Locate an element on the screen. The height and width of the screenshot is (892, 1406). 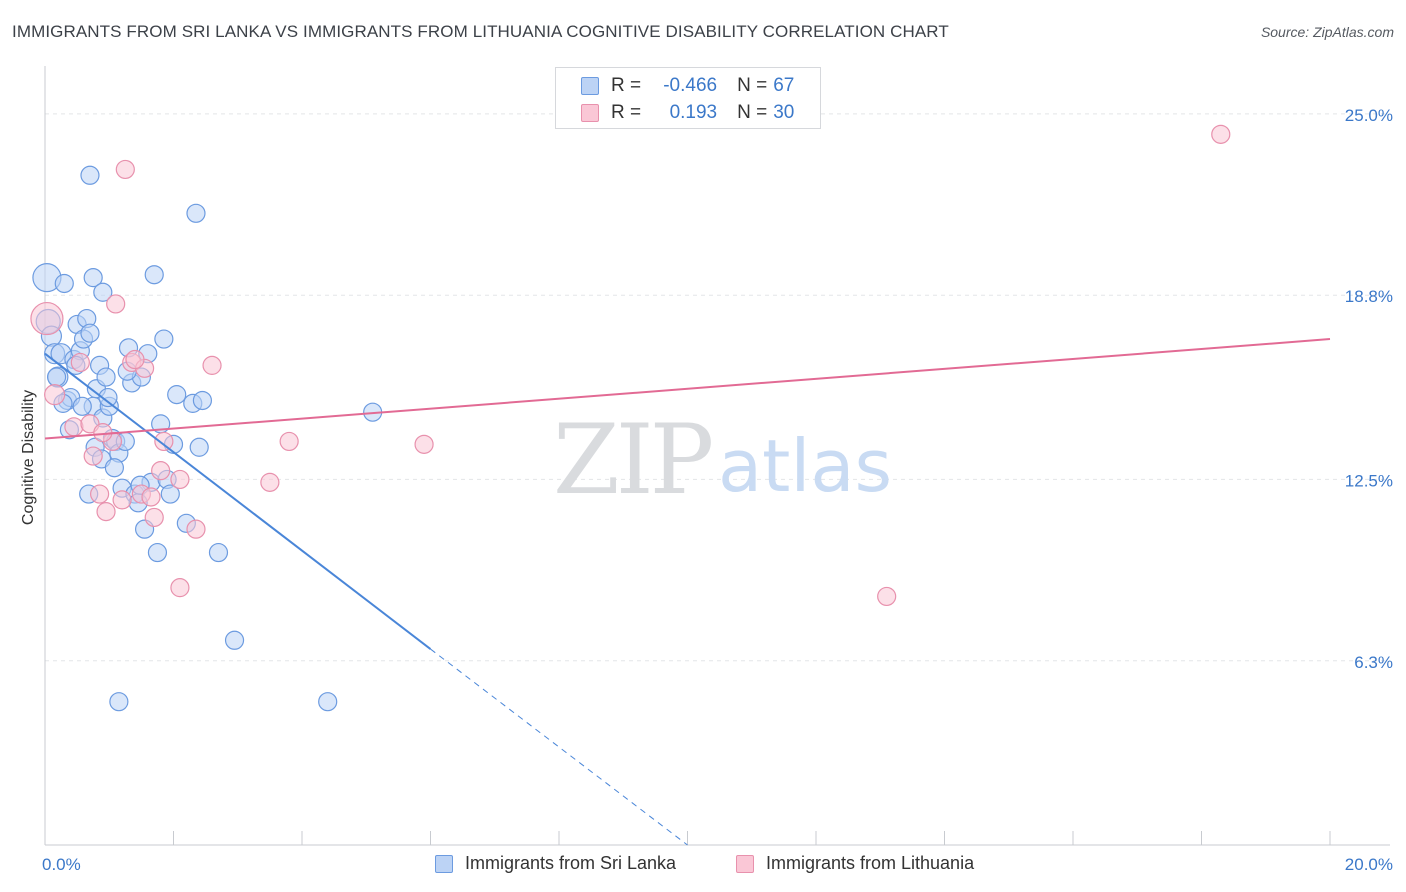
sri-lanka-trend-extension is located at coordinates (559, 747).